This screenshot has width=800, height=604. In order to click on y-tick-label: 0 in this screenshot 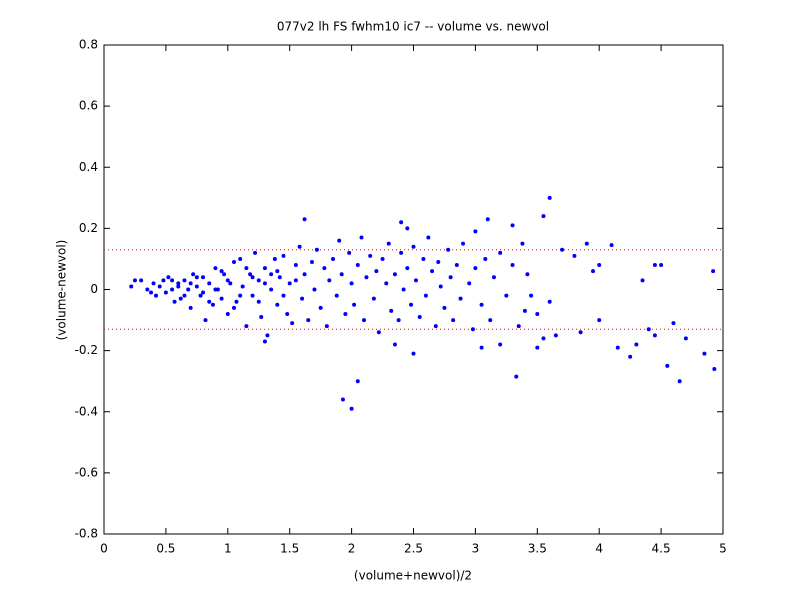, I will do `click(94, 289)`.